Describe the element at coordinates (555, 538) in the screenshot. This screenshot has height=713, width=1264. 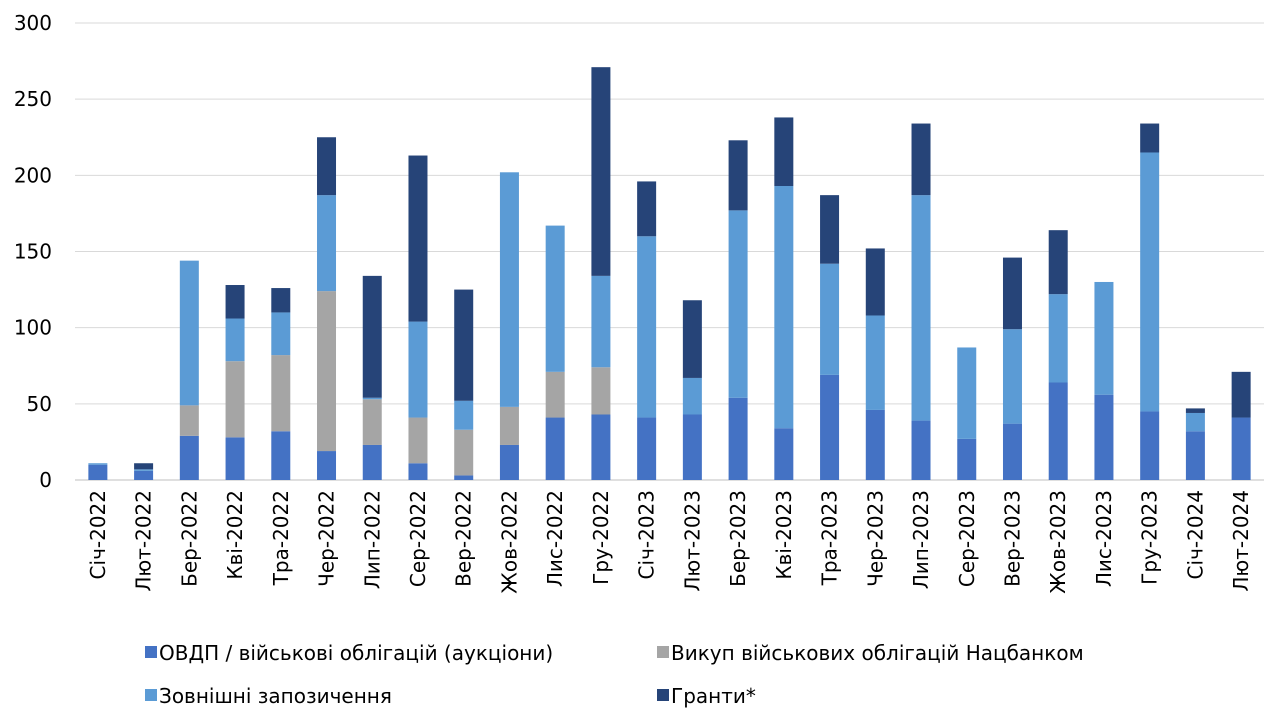
I see `x-tick-label: Лис-2022` at that location.